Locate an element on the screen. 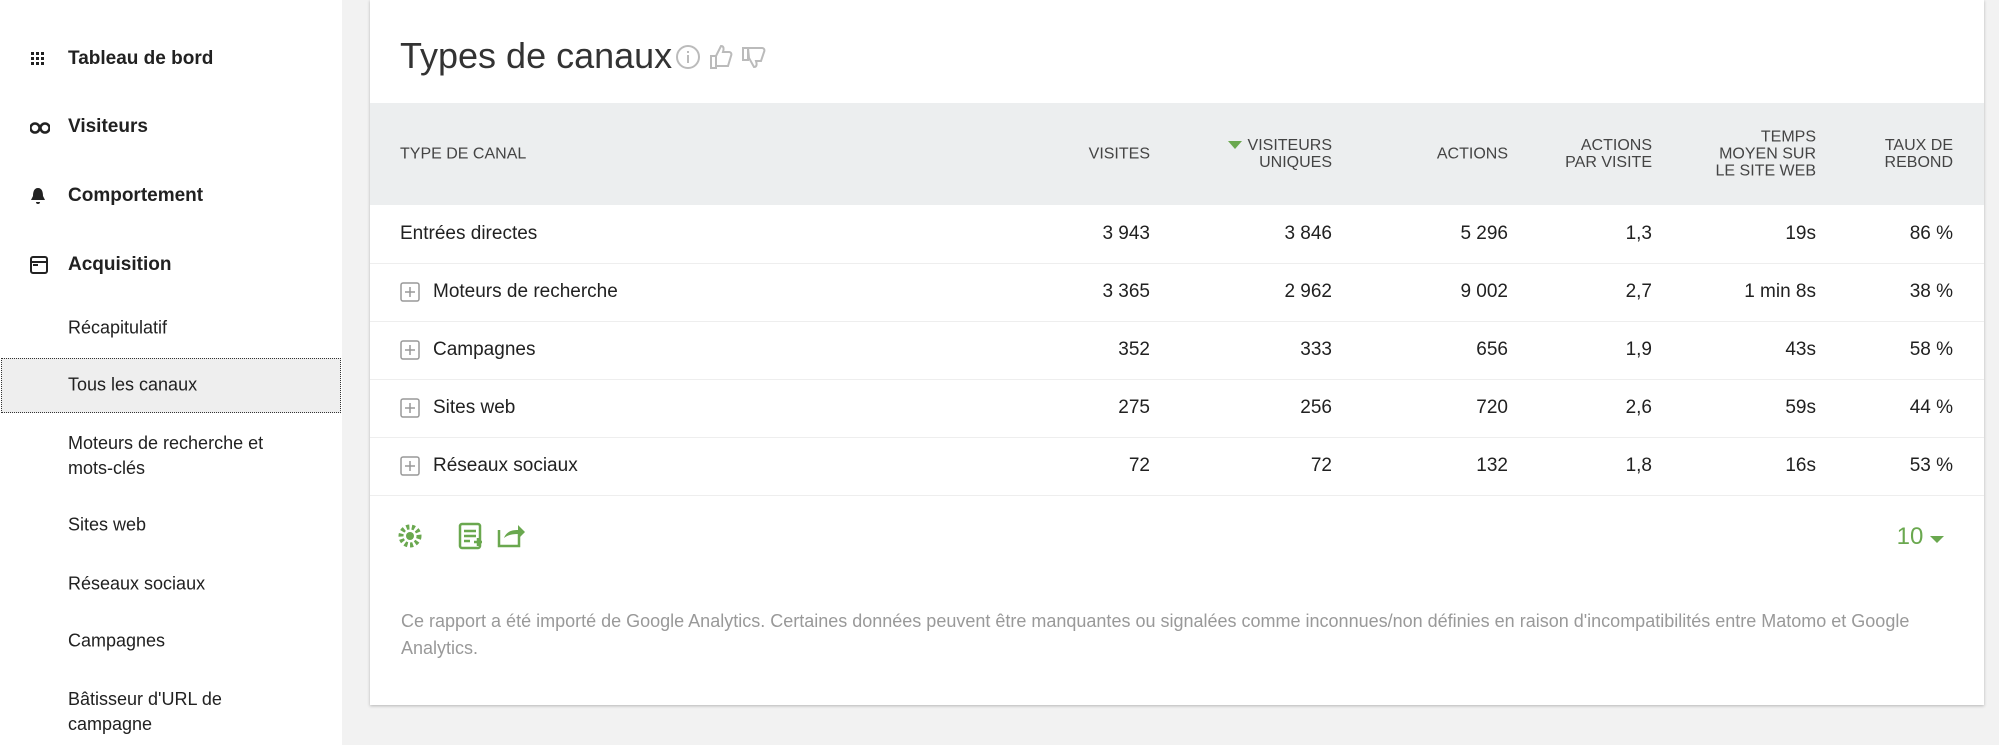 The image size is (1999, 745). row-label: Moteurs de recherche is located at coordinates (525, 291).